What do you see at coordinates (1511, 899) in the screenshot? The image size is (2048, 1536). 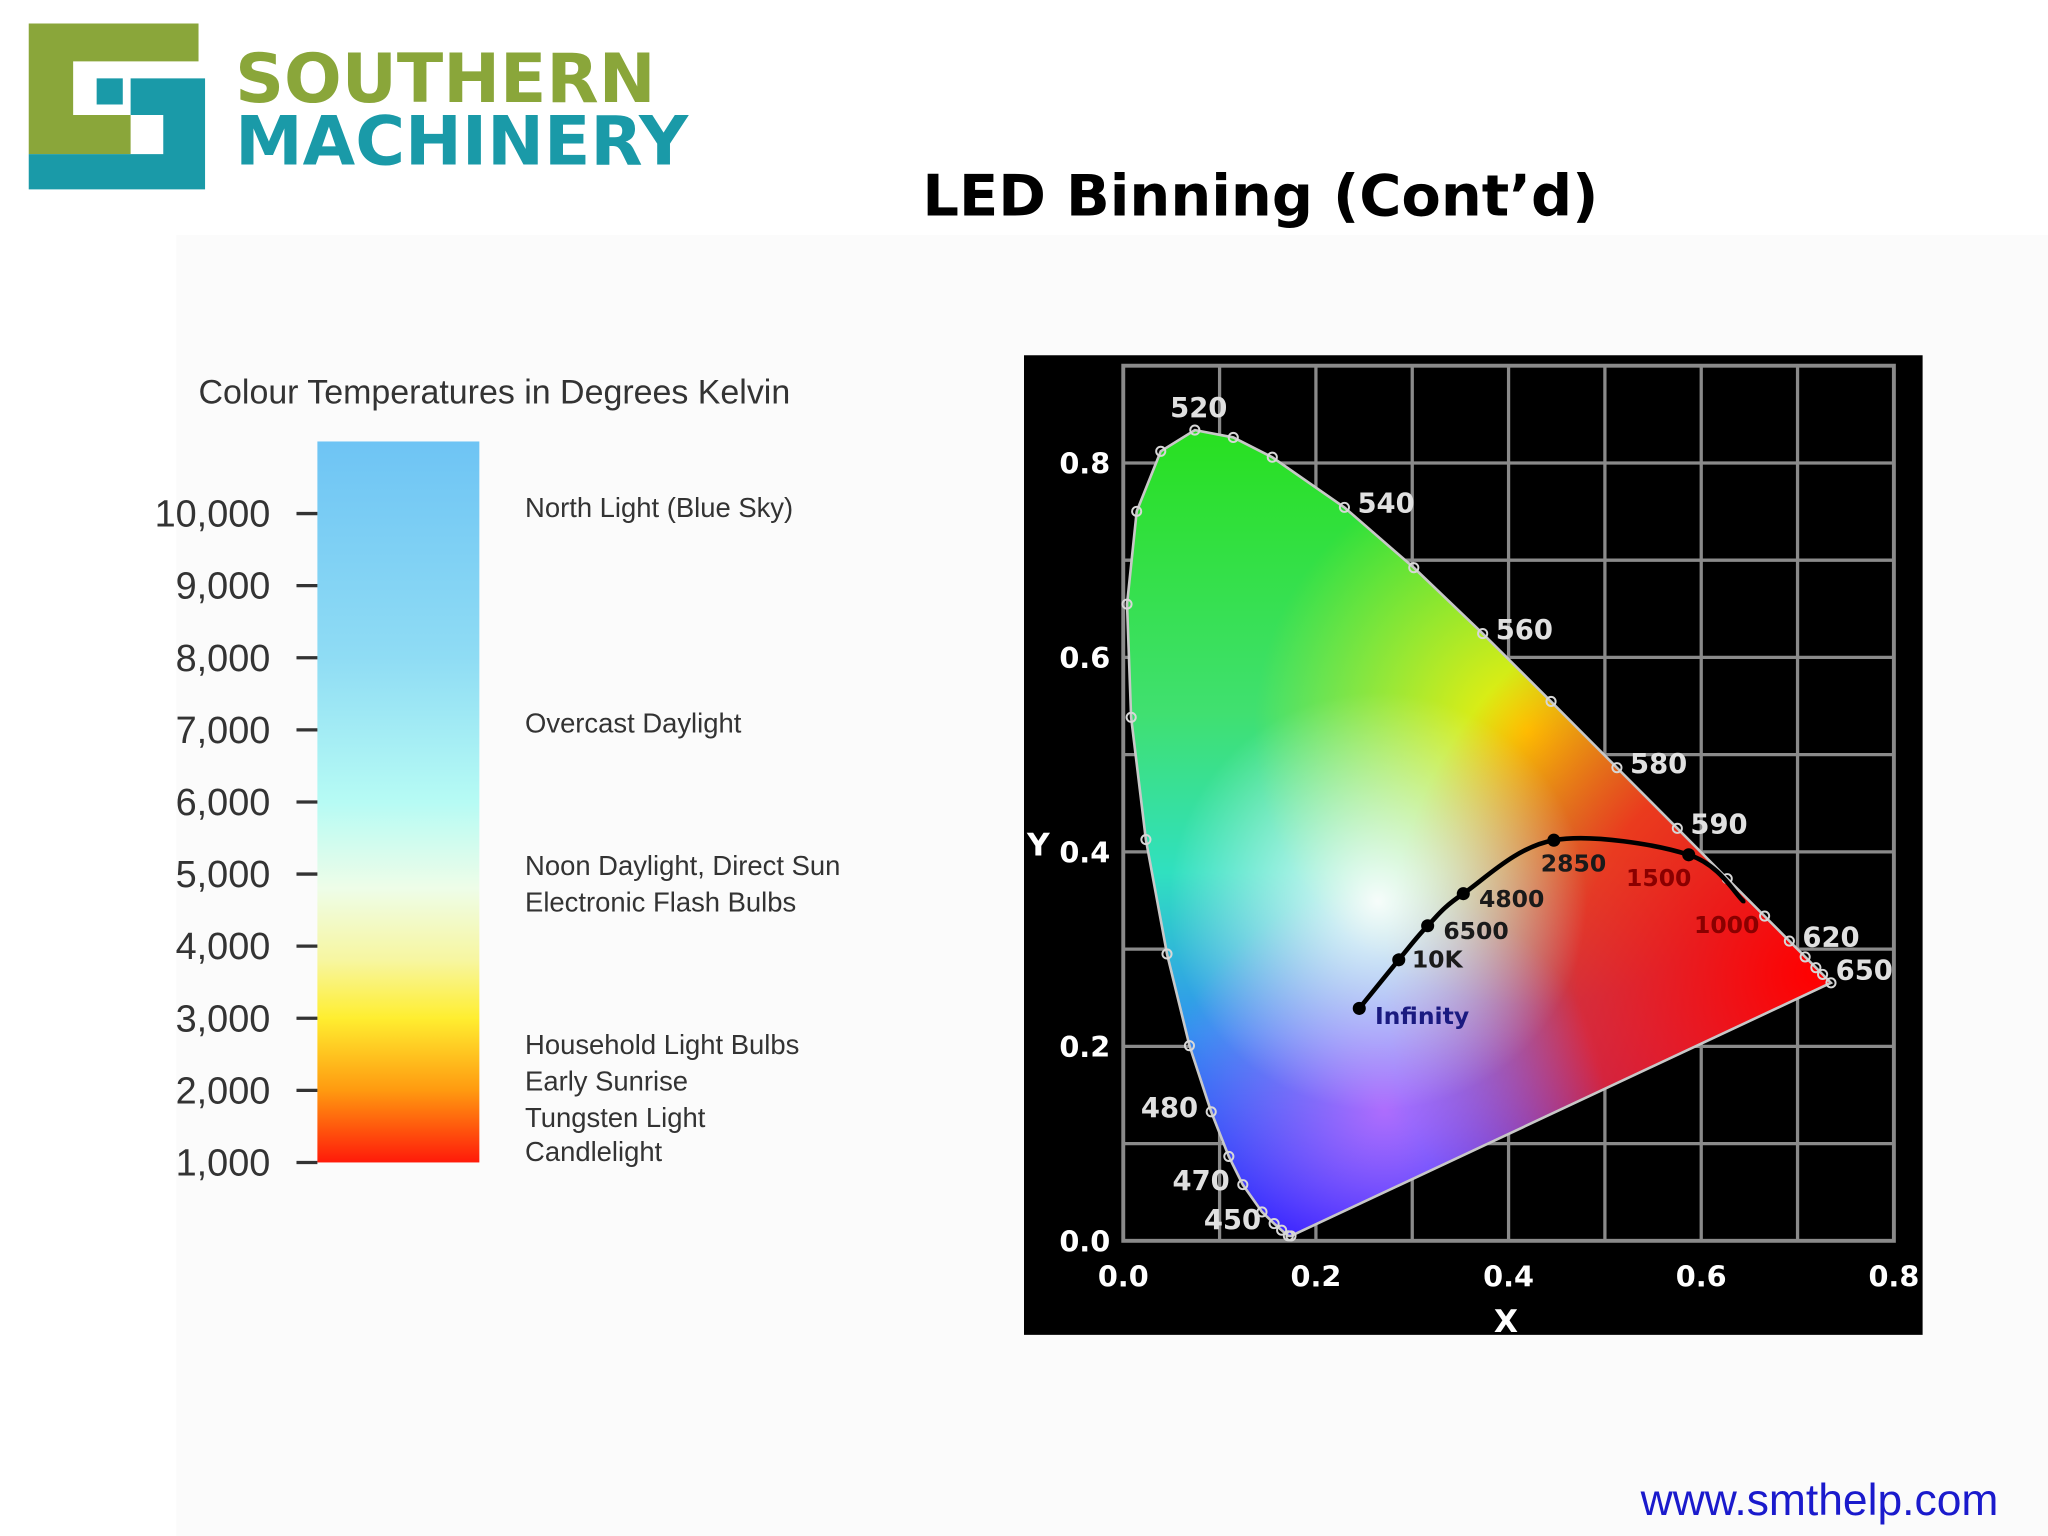 I see `temperature-label: 4800` at bounding box center [1511, 899].